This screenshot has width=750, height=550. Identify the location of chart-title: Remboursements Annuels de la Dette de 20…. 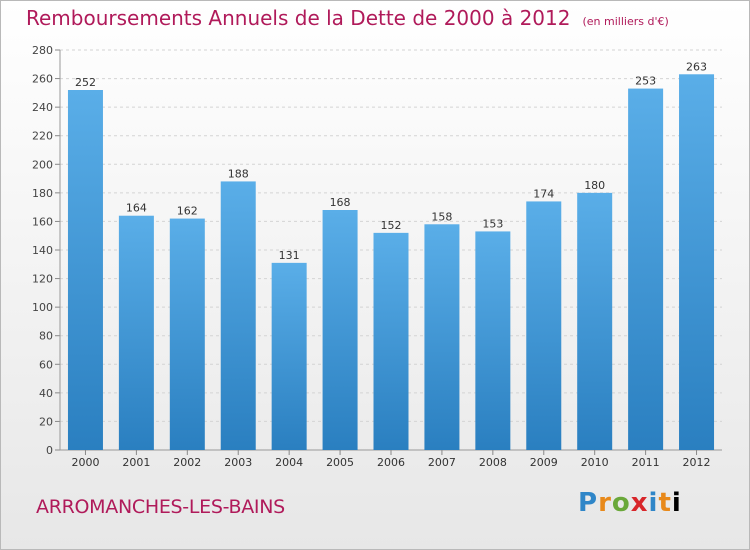
(298, 18).